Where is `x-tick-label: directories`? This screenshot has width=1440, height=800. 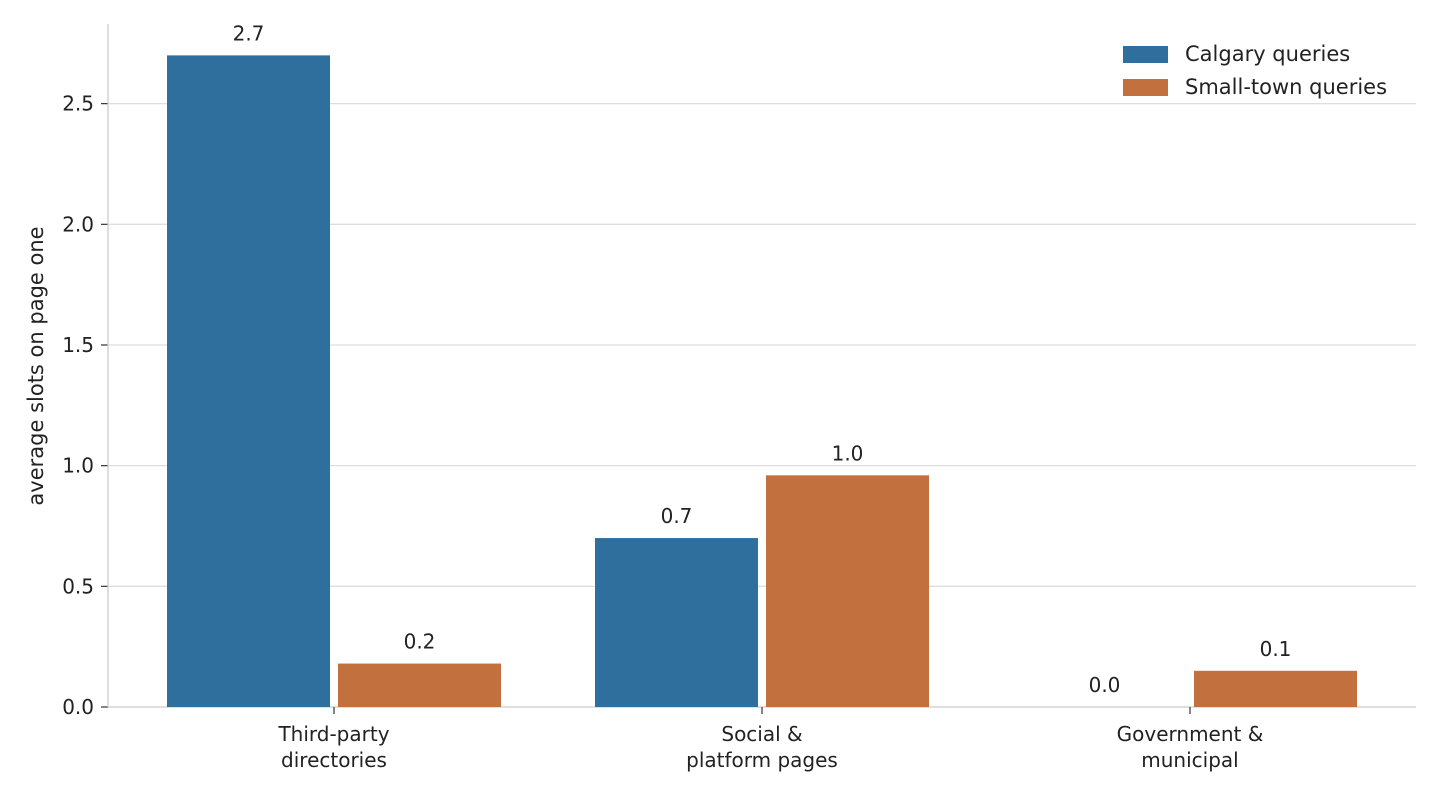
x-tick-label: directories is located at coordinates (334, 760).